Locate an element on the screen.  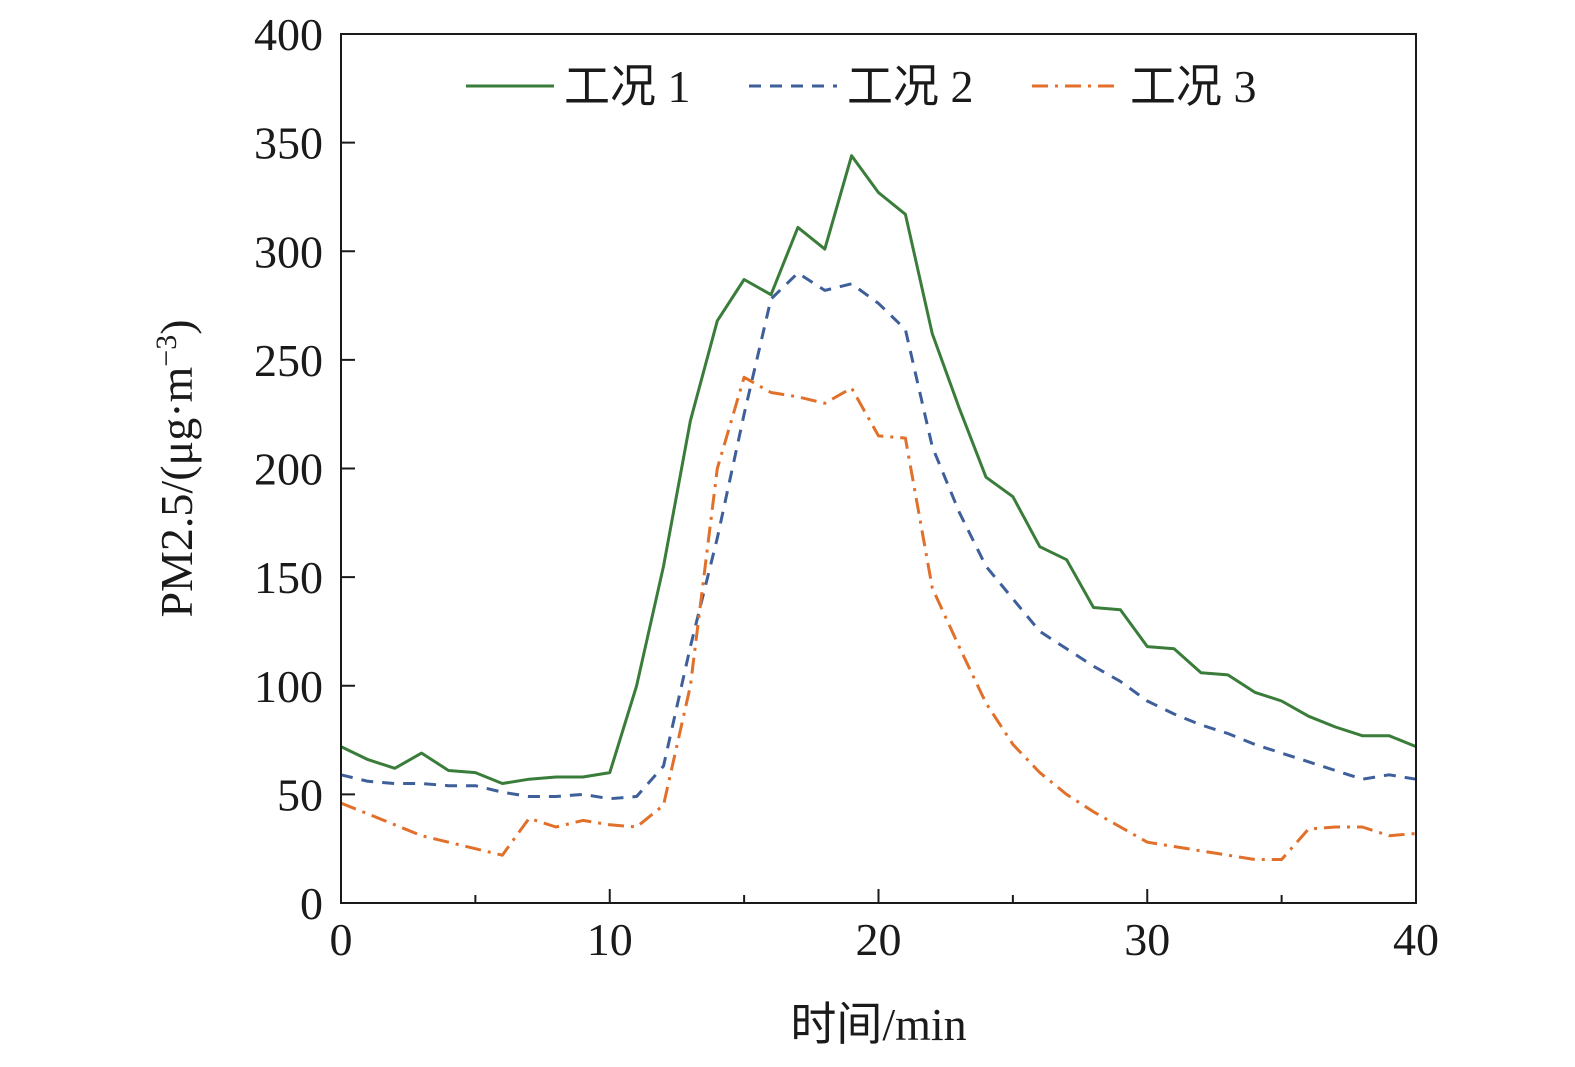
legend-label-2: 工况 2 is located at coordinates (910, 86).